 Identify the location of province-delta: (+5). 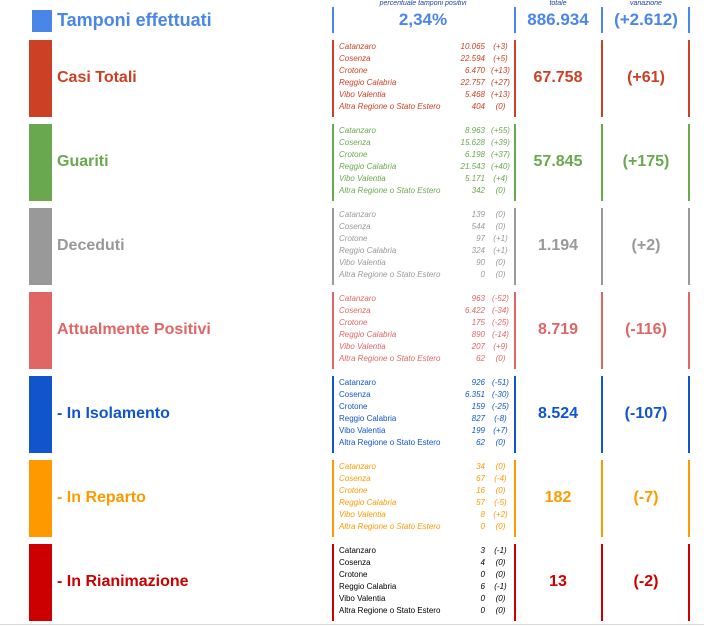
(500, 58).